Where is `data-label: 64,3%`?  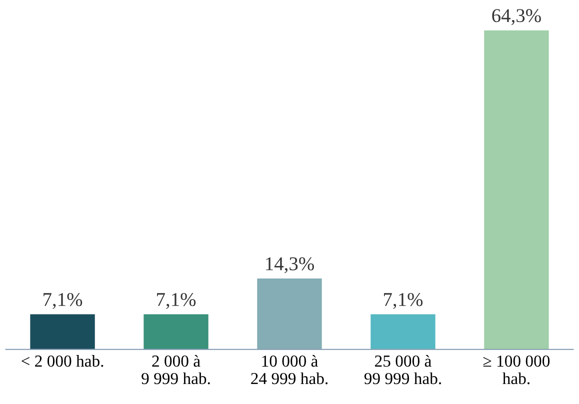 data-label: 64,3% is located at coordinates (516, 17).